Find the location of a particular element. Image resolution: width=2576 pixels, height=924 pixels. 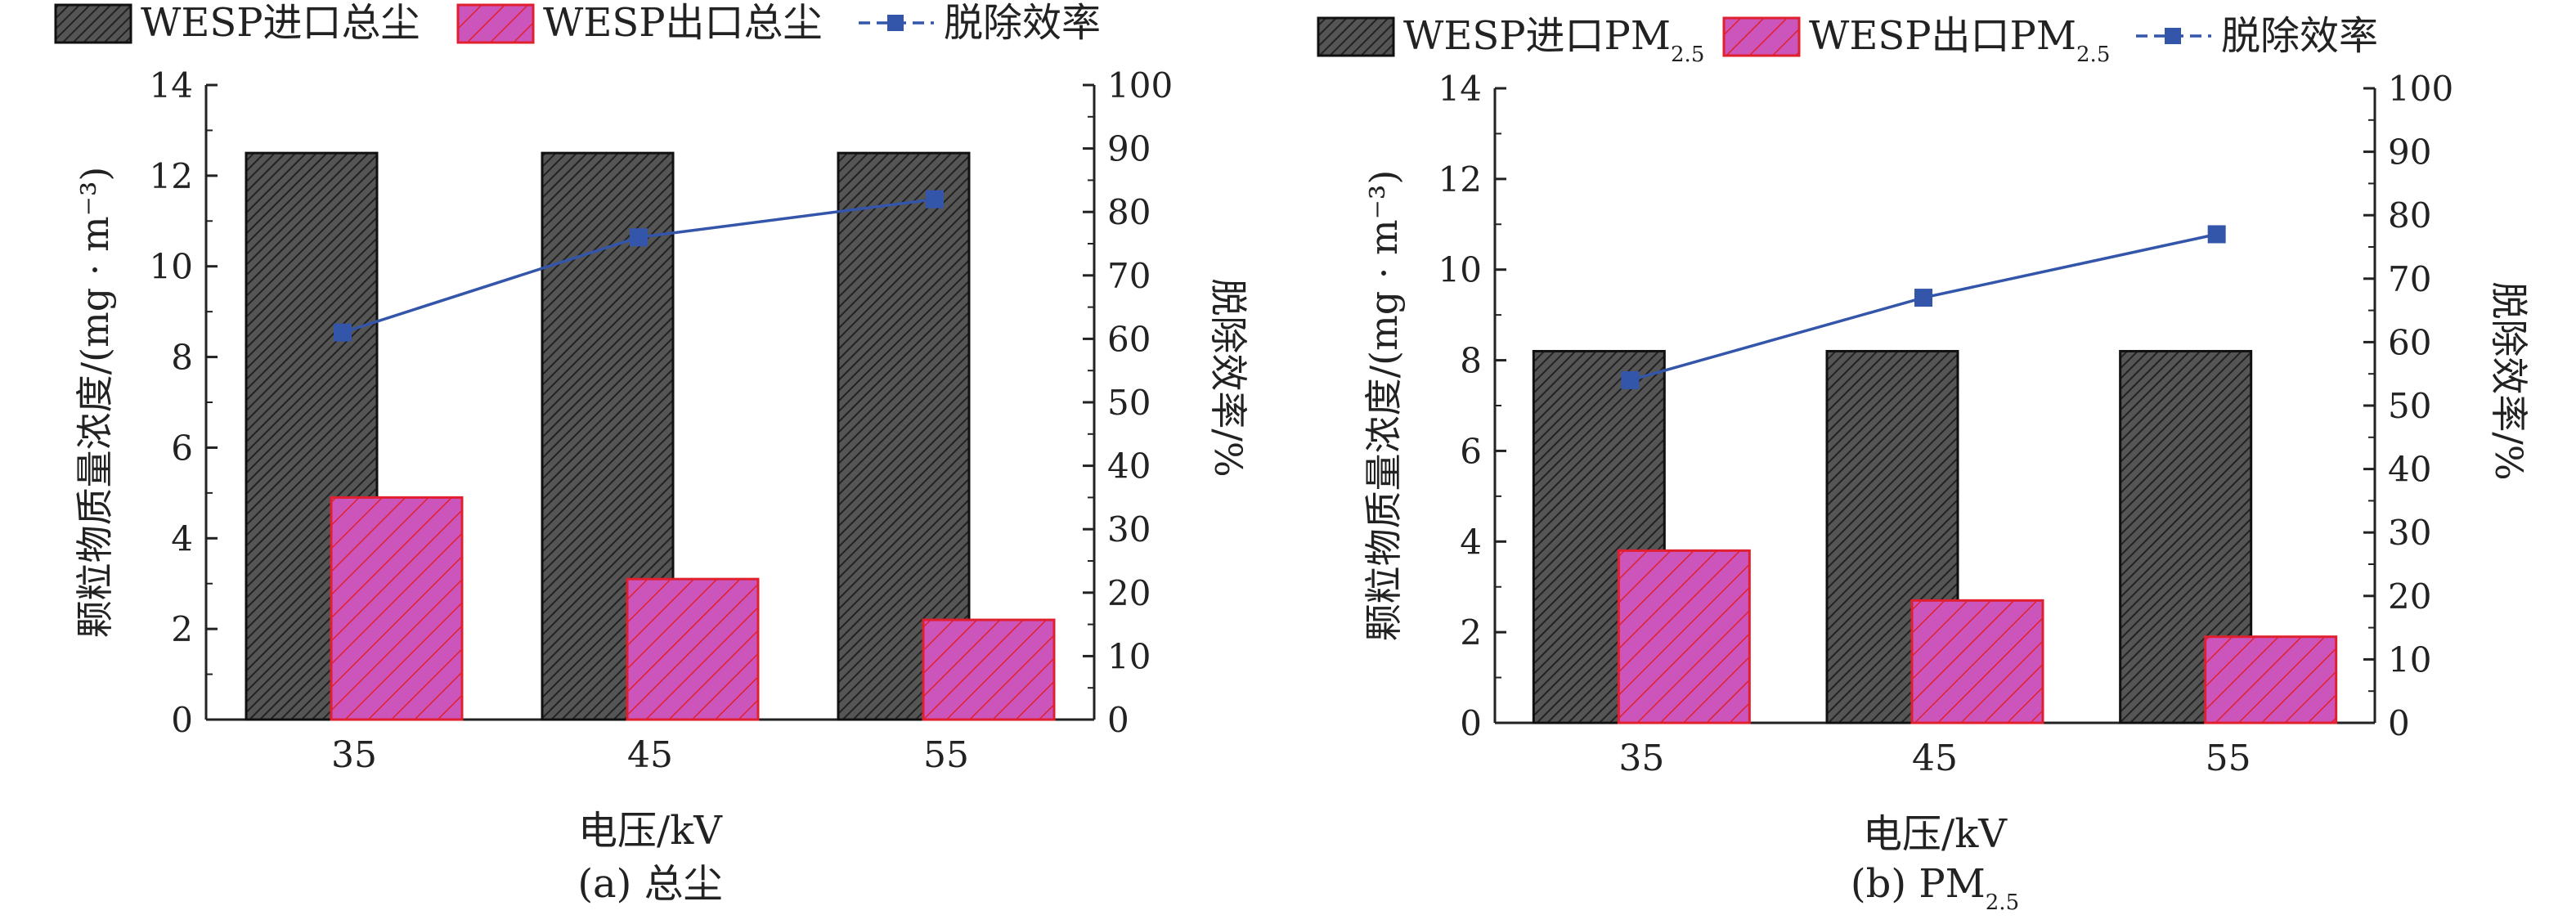

legend-label: WESP进口总尘 is located at coordinates (281, 23).